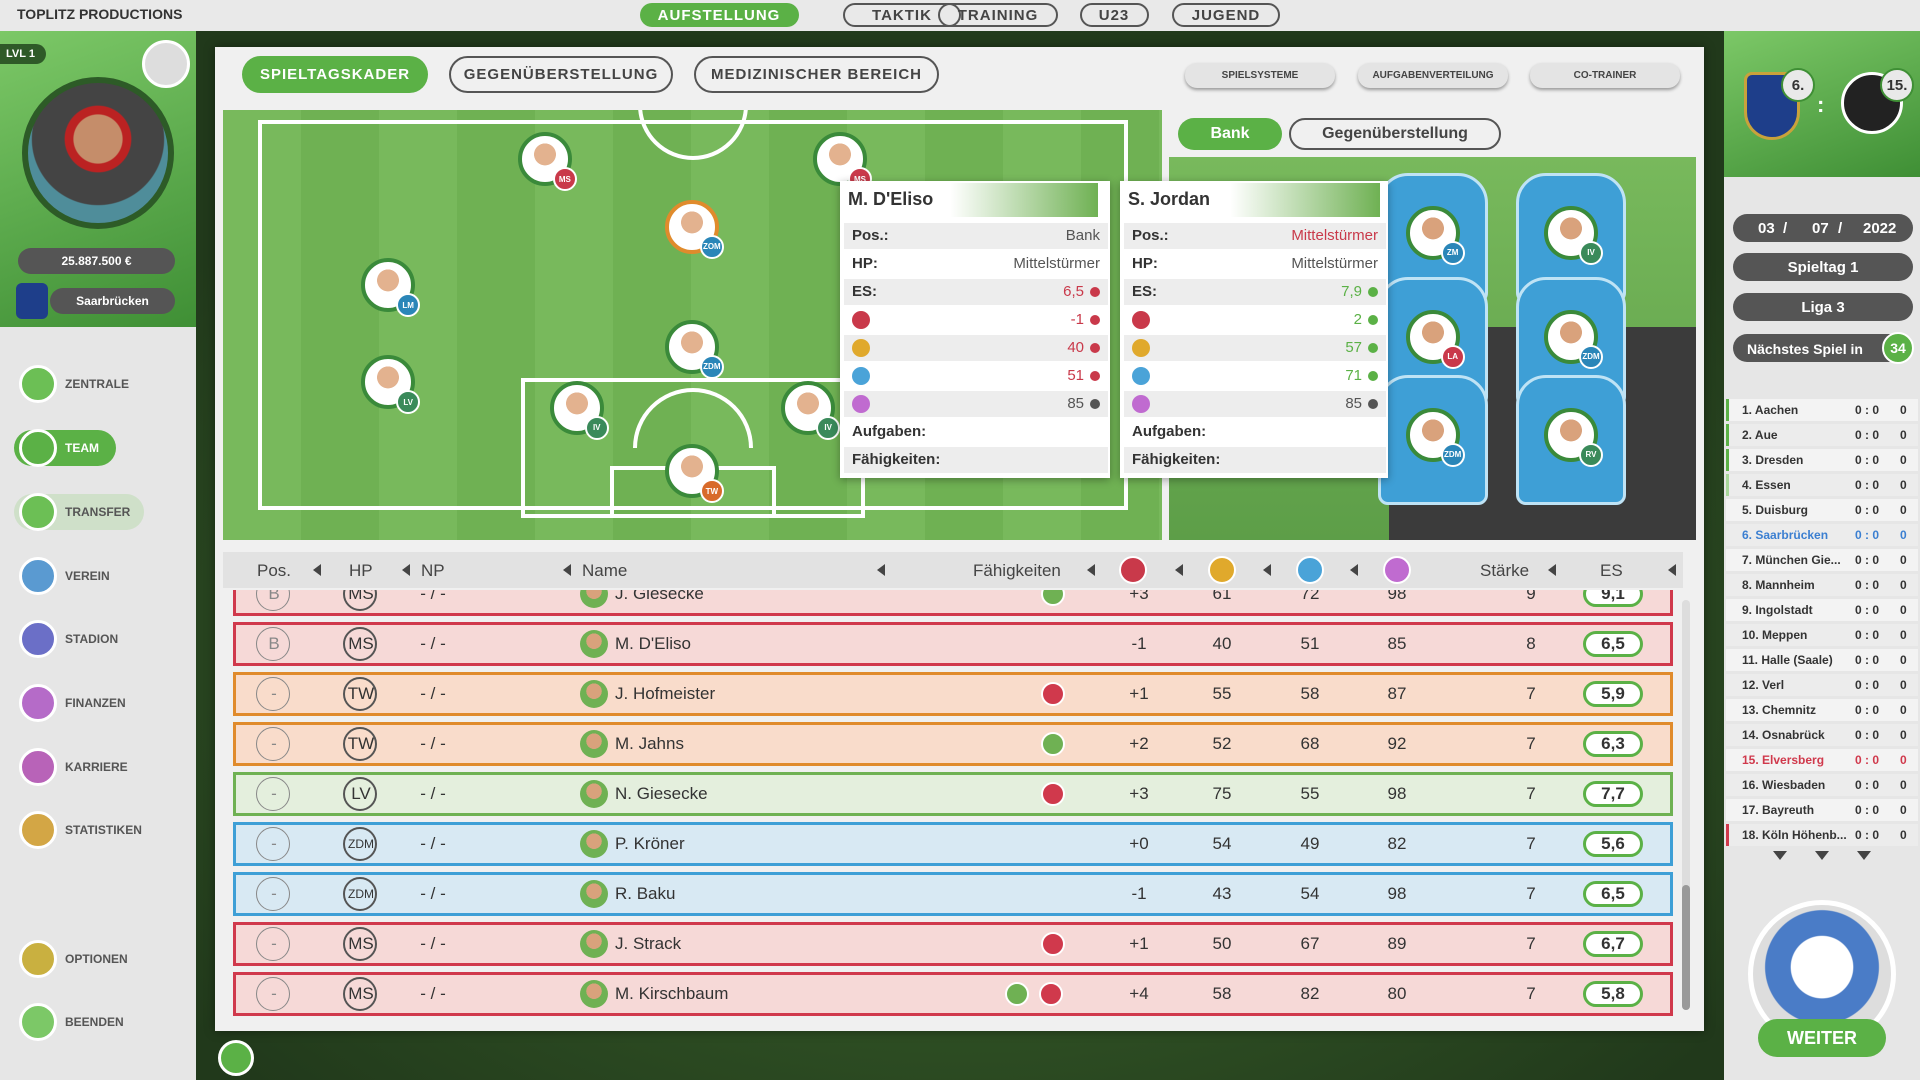 Image resolution: width=1920 pixels, height=1080 pixels. What do you see at coordinates (889, 431) in the screenshot?
I see `card-label: Aufgaben:` at bounding box center [889, 431].